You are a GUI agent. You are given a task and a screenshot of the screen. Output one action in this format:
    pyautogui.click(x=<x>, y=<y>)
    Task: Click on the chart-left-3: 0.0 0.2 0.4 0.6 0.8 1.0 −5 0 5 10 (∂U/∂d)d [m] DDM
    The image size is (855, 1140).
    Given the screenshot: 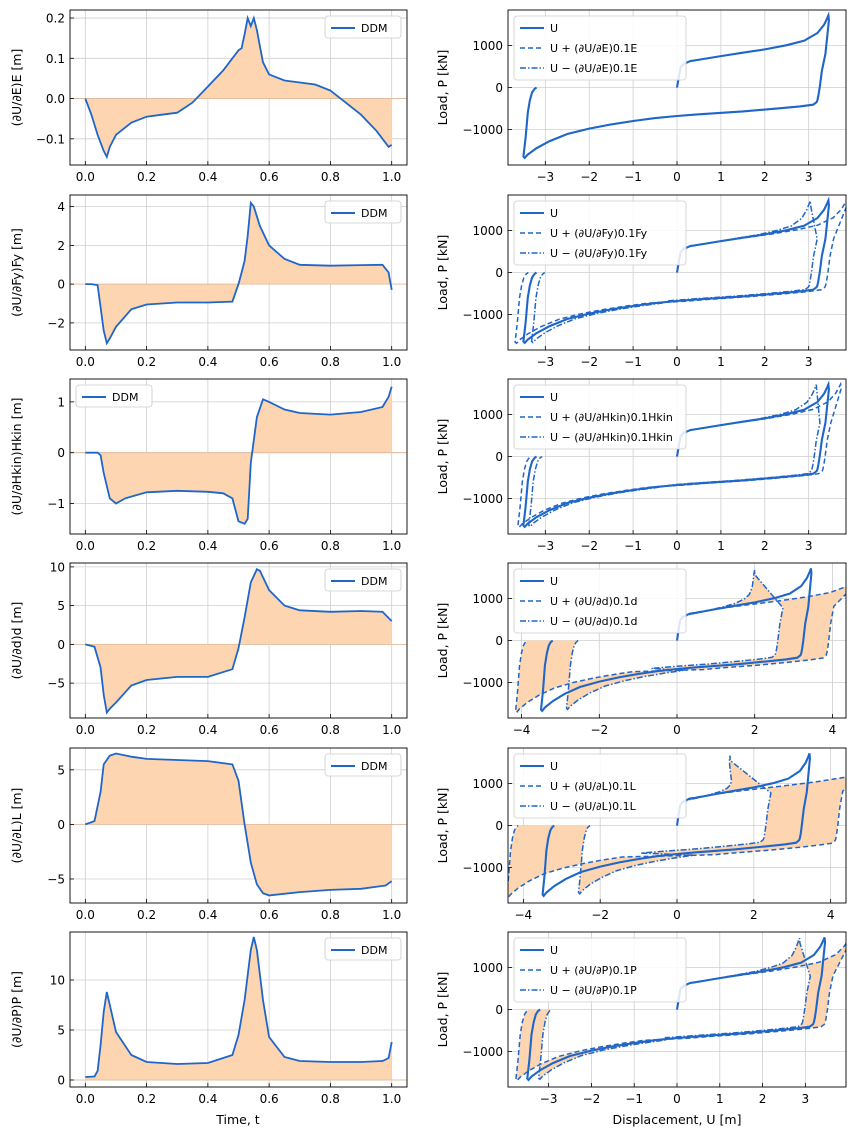 What is the action you would take?
    pyautogui.click(x=208, y=648)
    